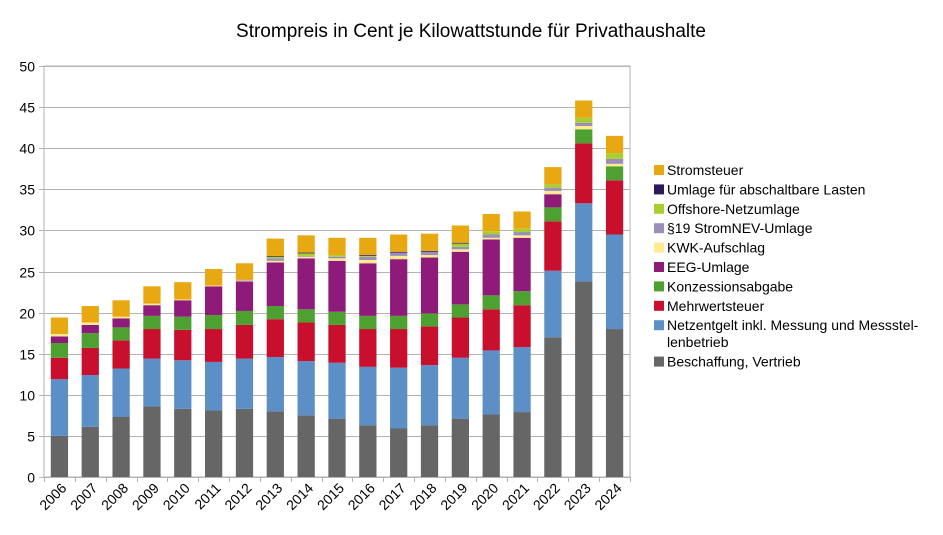 This screenshot has height=535, width=943. Describe the element at coordinates (733, 209) in the screenshot. I see `legend-label: Offshore-Netzumlage` at that location.